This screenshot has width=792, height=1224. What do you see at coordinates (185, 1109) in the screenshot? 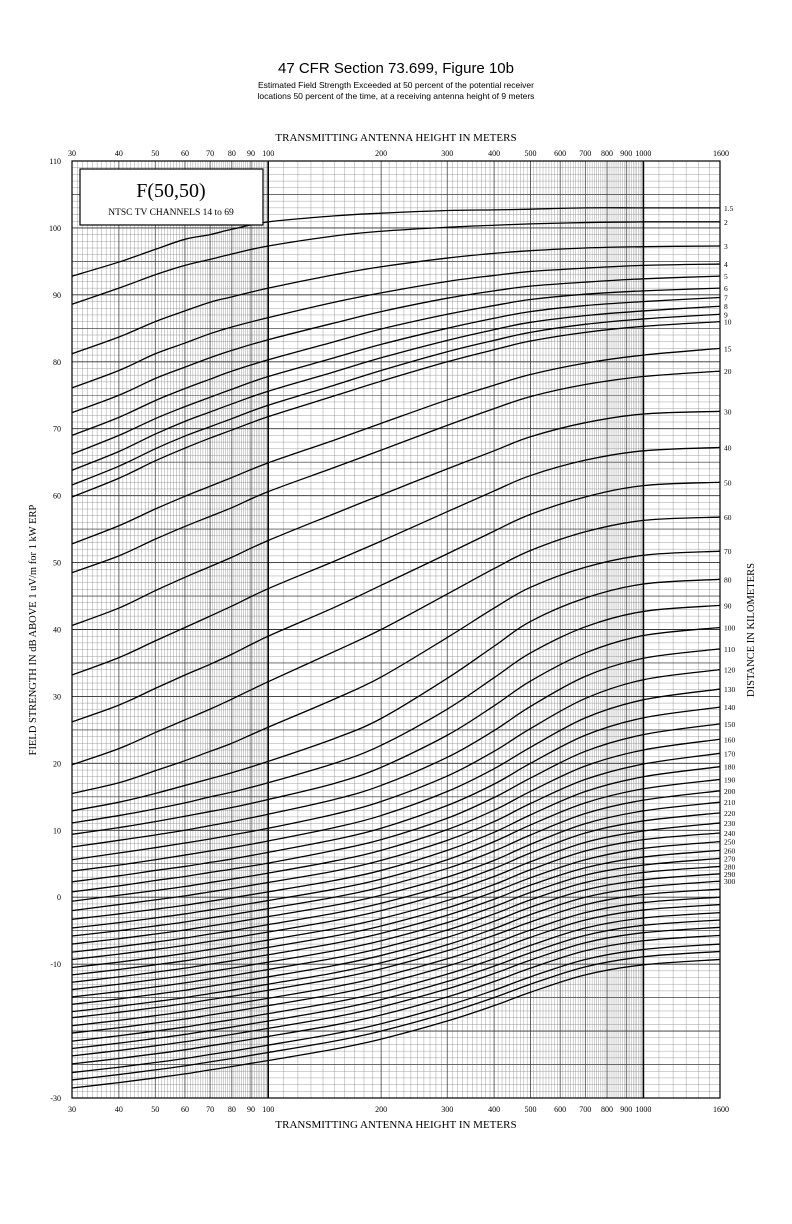
I see `x-tick-label-bottom: 60` at bounding box center [185, 1109].